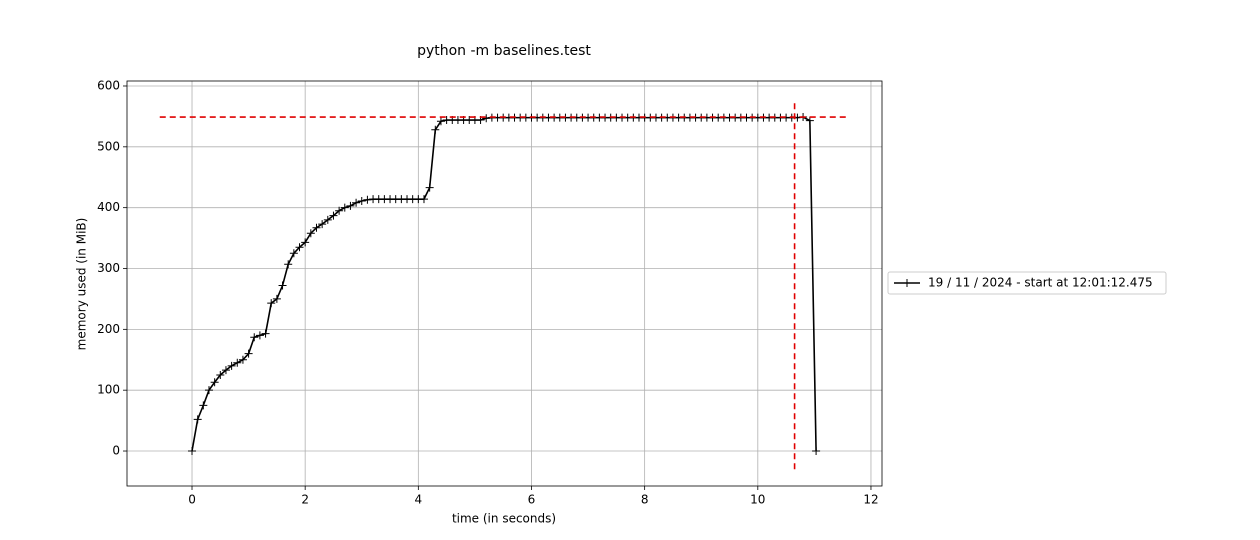 The image size is (1260, 540). Describe the element at coordinates (108, 329) in the screenshot. I see `y-tick-label: 200` at that location.